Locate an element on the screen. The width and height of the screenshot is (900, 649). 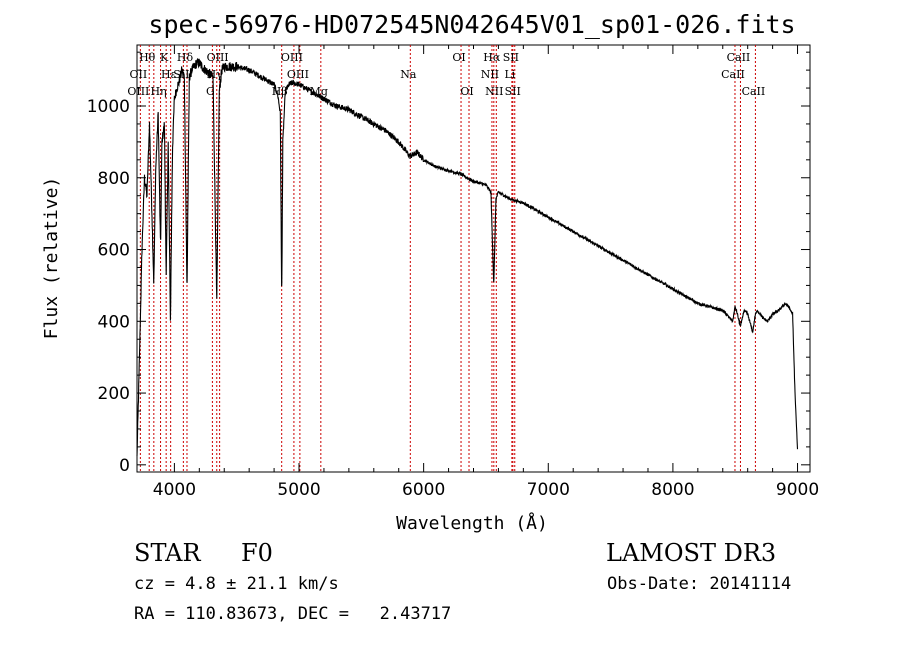
line-label-16: Li is located at coordinates (509, 74).